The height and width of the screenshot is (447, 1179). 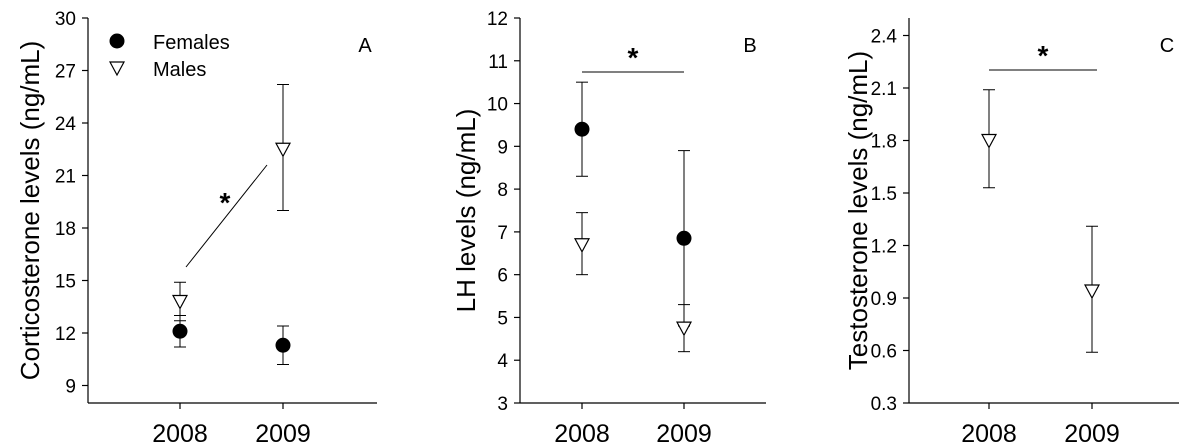 What do you see at coordinates (884, 89) in the screenshot?
I see `y-tick-label: 2.1` at bounding box center [884, 89].